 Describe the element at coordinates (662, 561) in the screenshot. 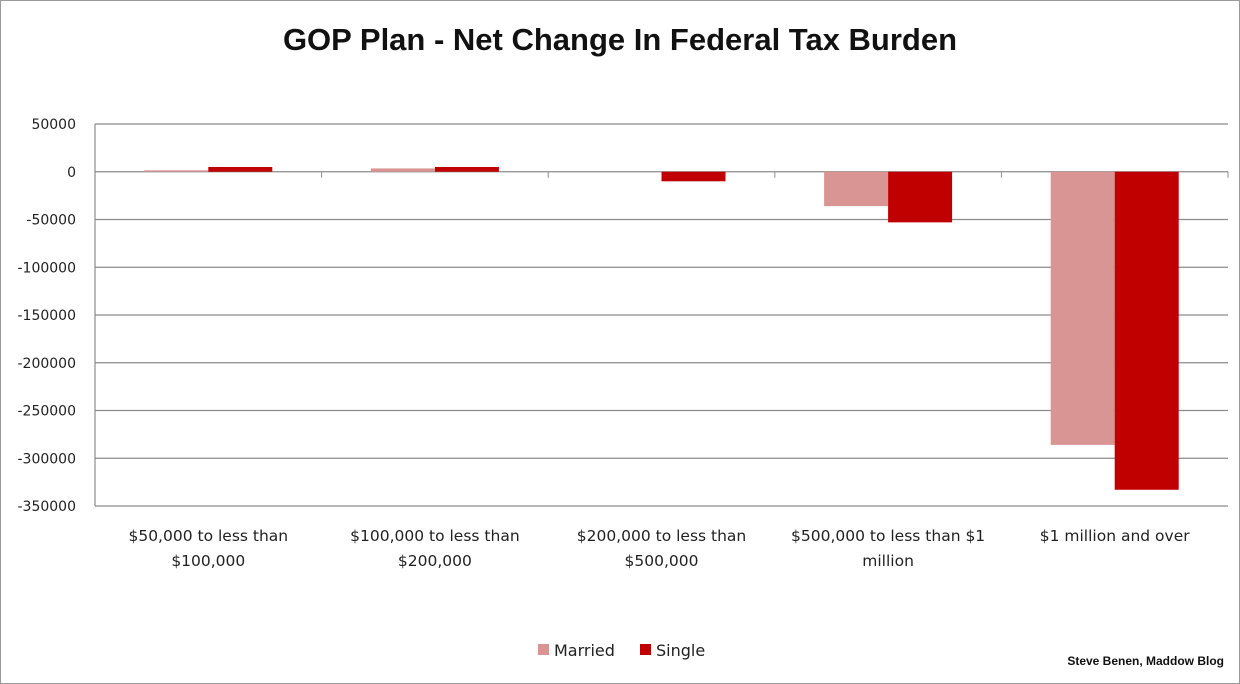

I see `category-label: $500,000` at that location.